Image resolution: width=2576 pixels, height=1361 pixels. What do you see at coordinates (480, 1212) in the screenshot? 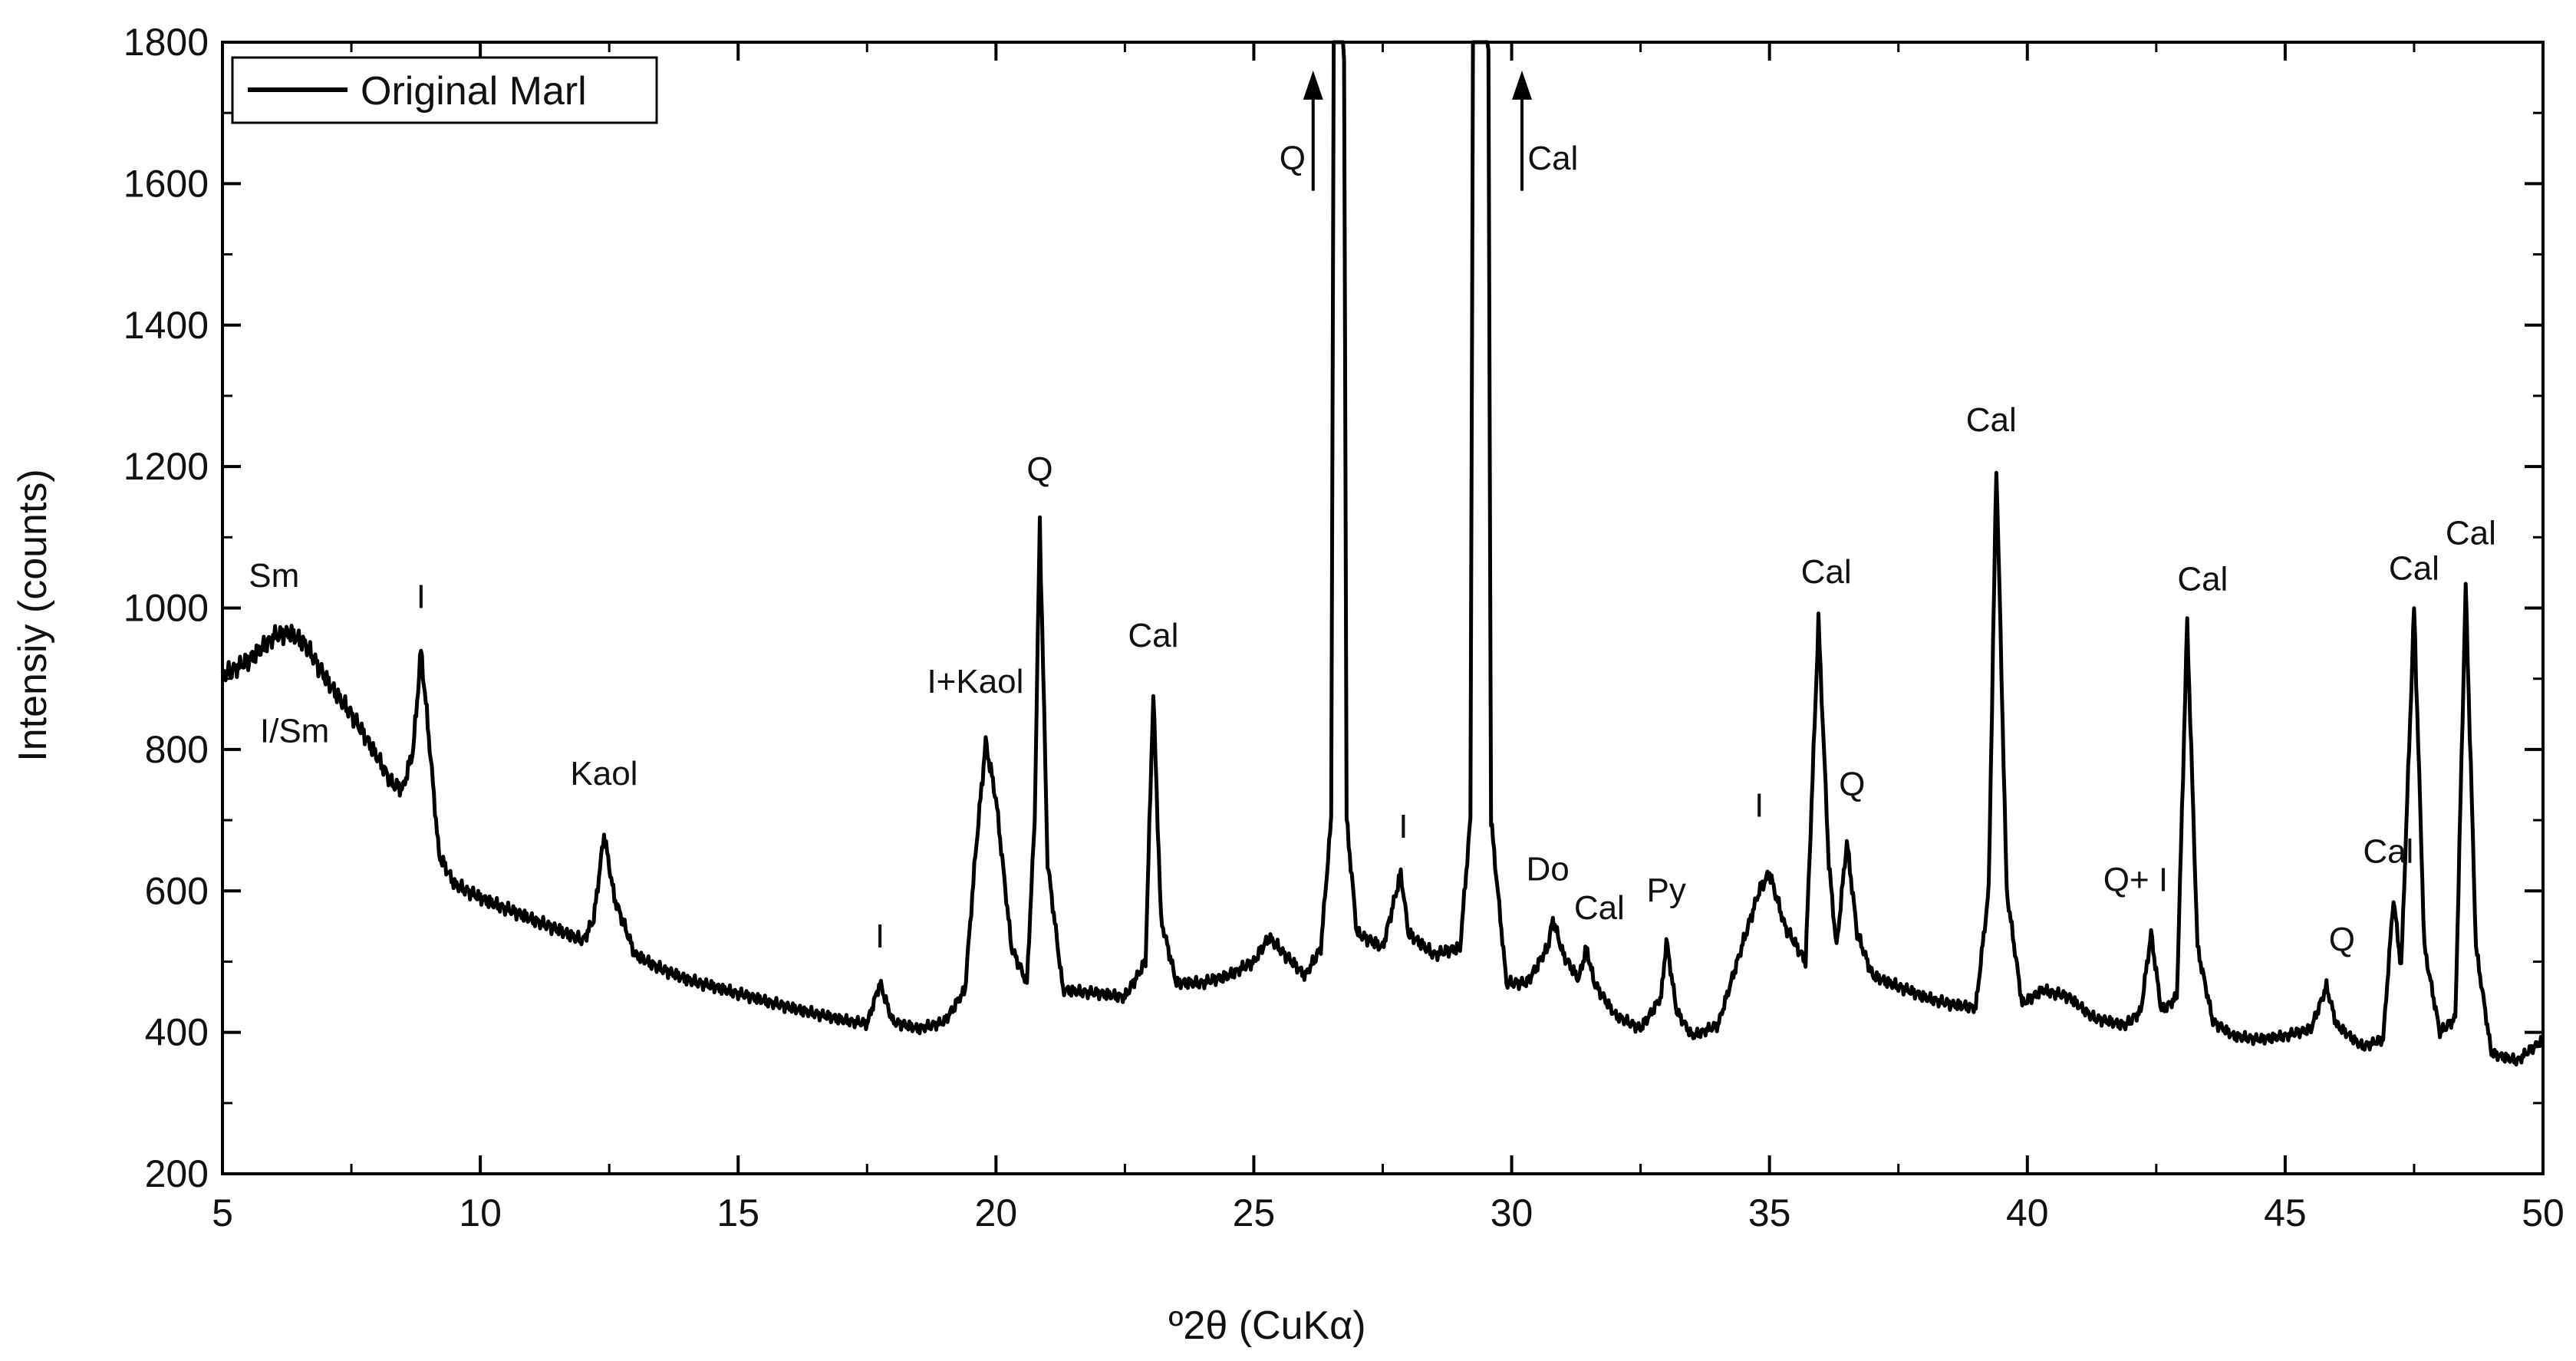
I see `x-tick-label: 10` at bounding box center [480, 1212].